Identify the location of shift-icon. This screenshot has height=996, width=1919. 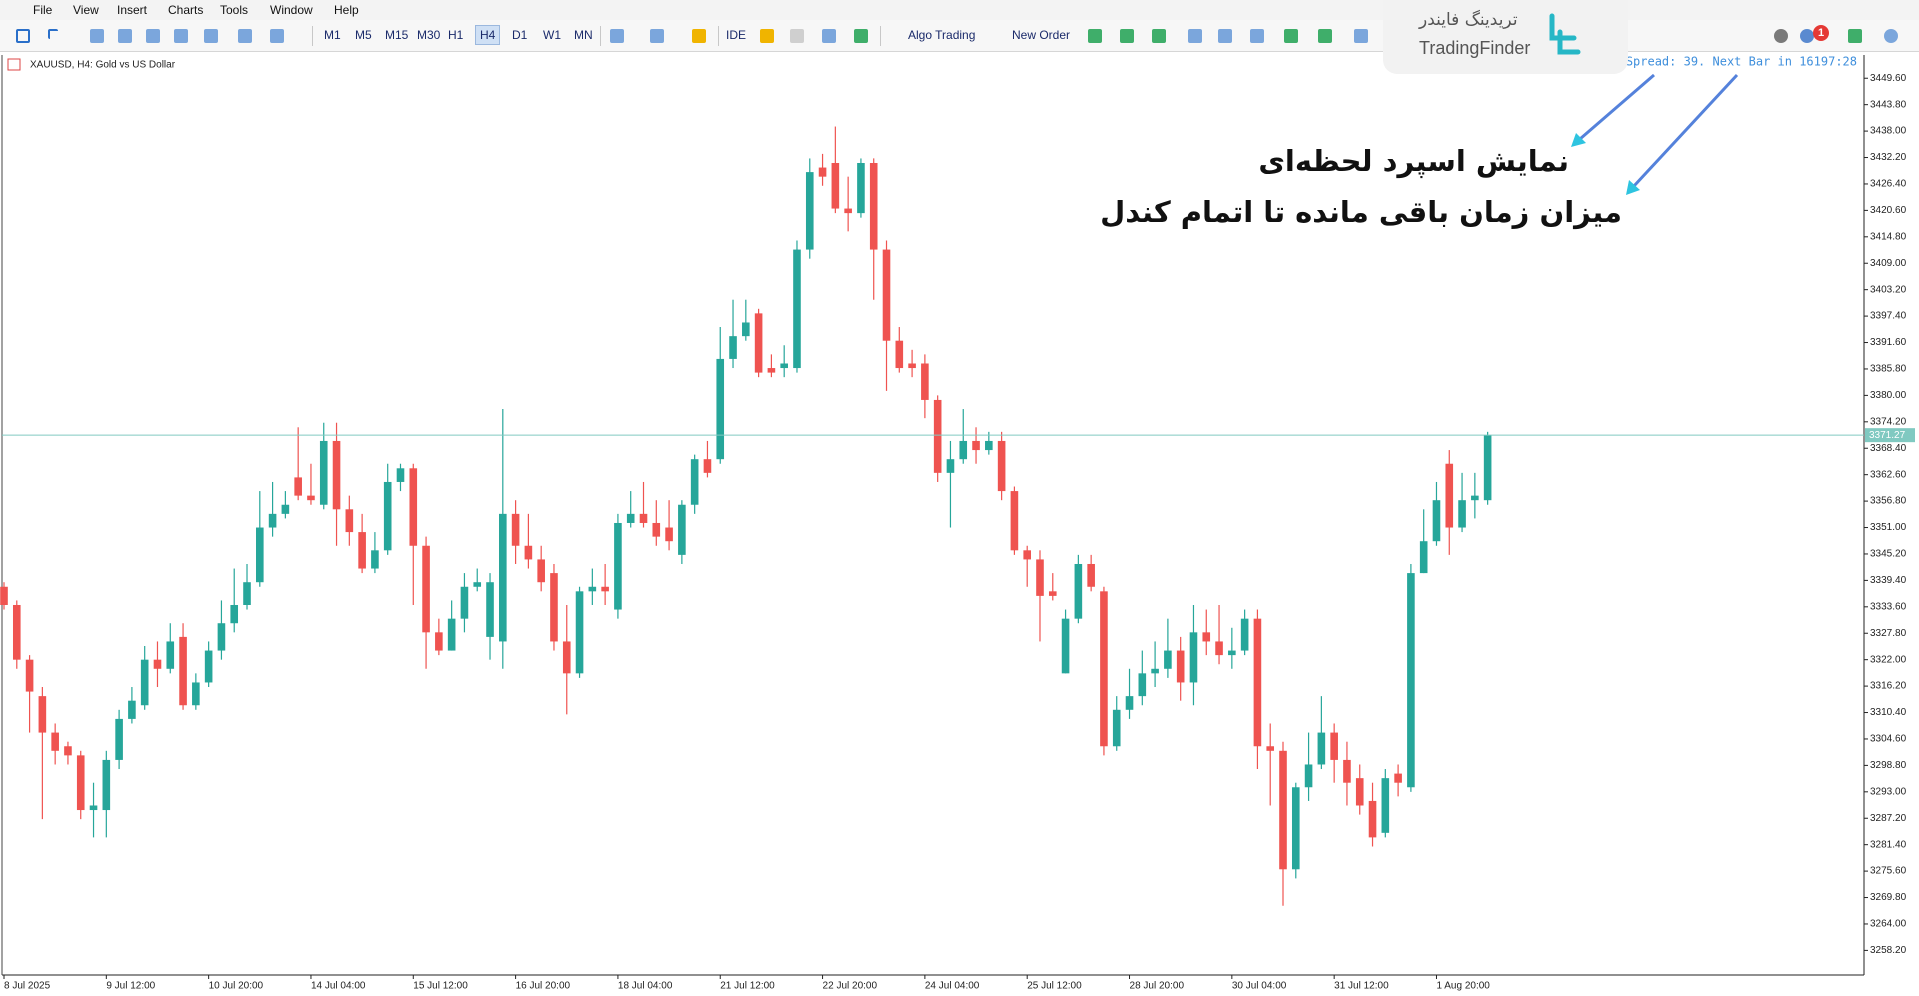
(1325, 36).